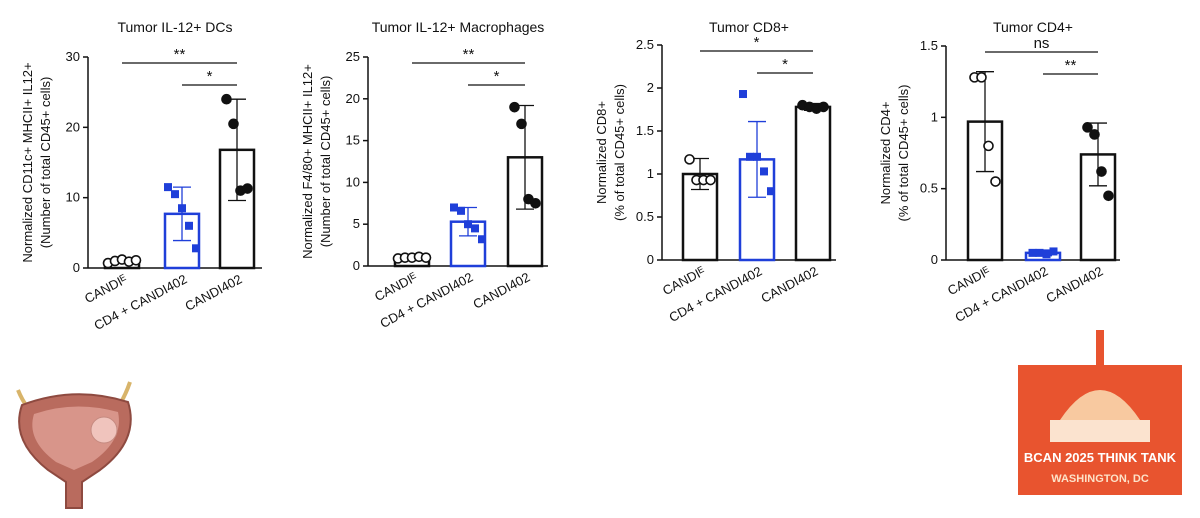 The width and height of the screenshot is (1200, 518). Describe the element at coordinates (353, 140) in the screenshot. I see `y-tick-label: 15` at that location.